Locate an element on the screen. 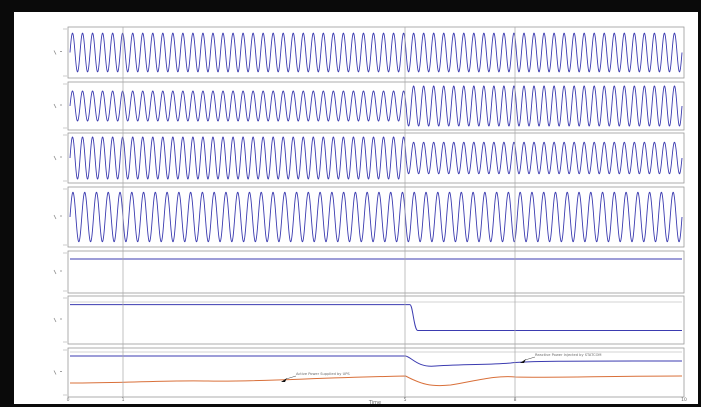 The image size is (701, 407). annotation-text: Active Power Supplied by UPS is located at coordinates (323, 374).